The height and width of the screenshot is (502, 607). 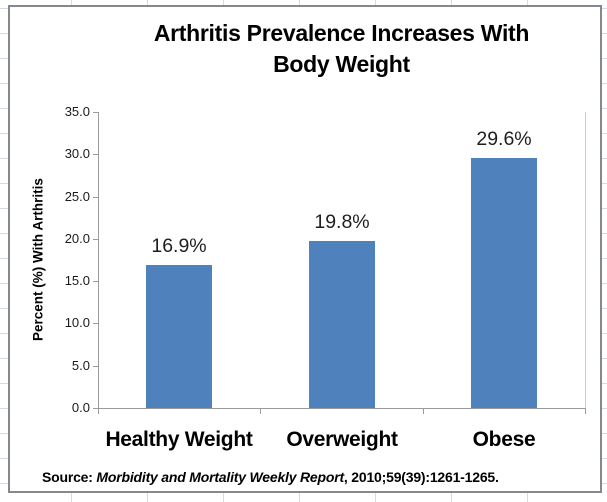 What do you see at coordinates (77, 238) in the screenshot?
I see `y-tick-label: 20.0` at bounding box center [77, 238].